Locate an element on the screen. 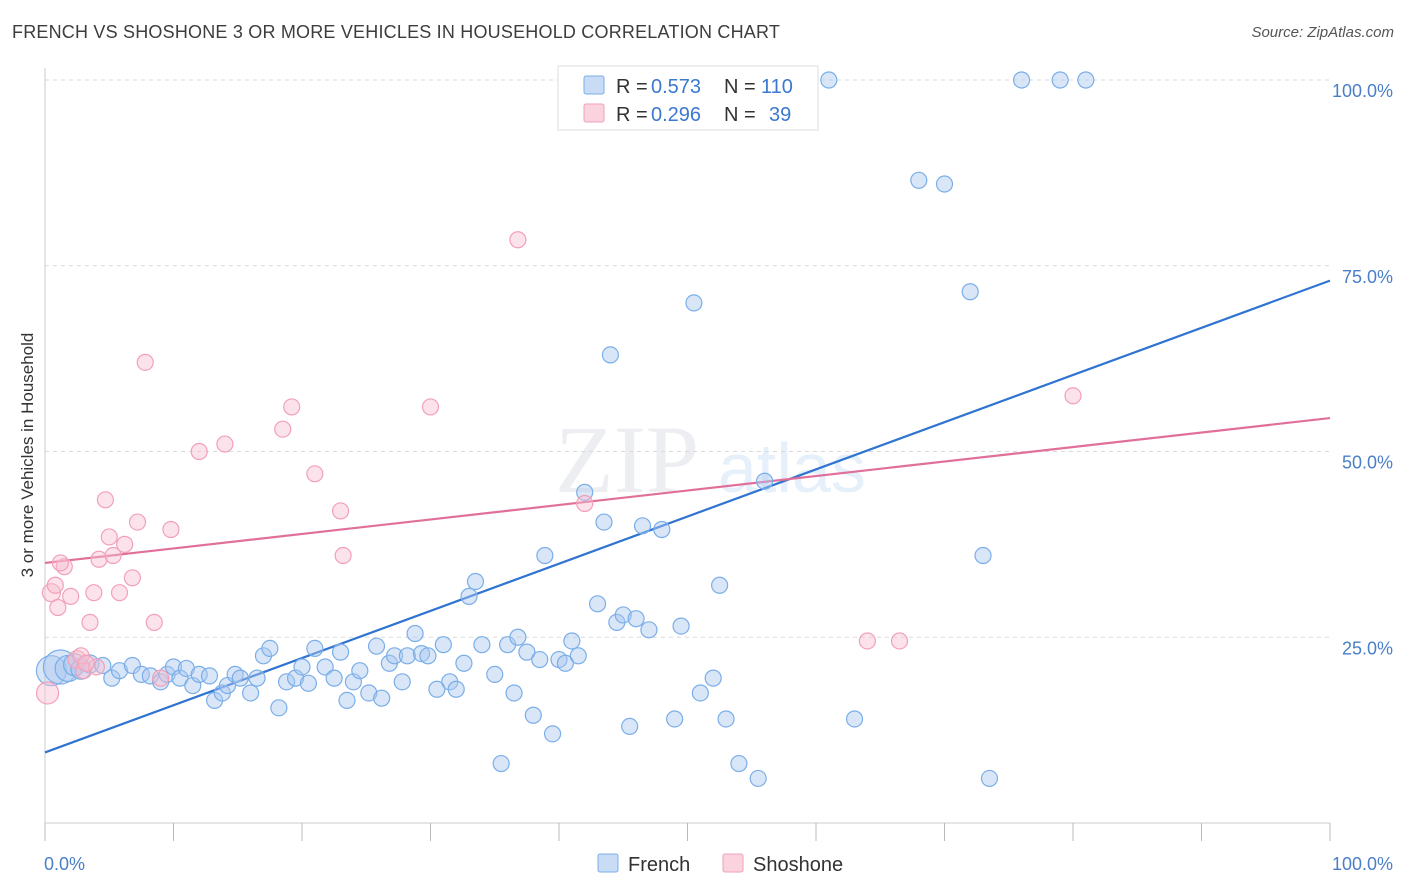 Image resolution: width=1406 pixels, height=892 pixels. y-tick-labels: 25.0% 50.0% 75.0% 100.0% is located at coordinates (1362, 369).